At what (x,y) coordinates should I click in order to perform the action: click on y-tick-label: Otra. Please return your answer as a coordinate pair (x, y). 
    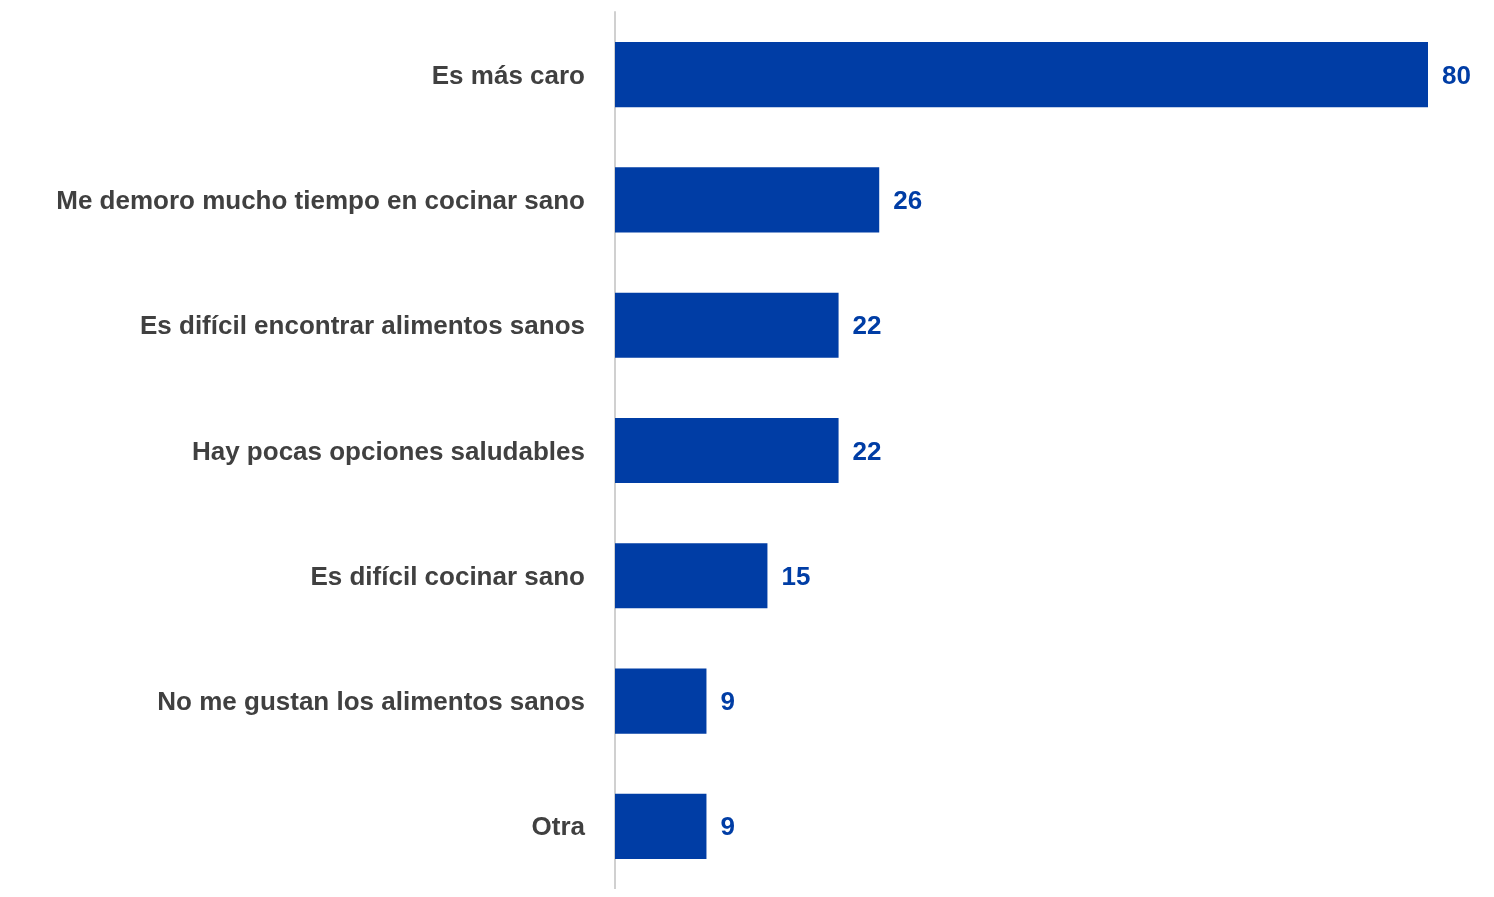
    Looking at the image, I should click on (558, 826).